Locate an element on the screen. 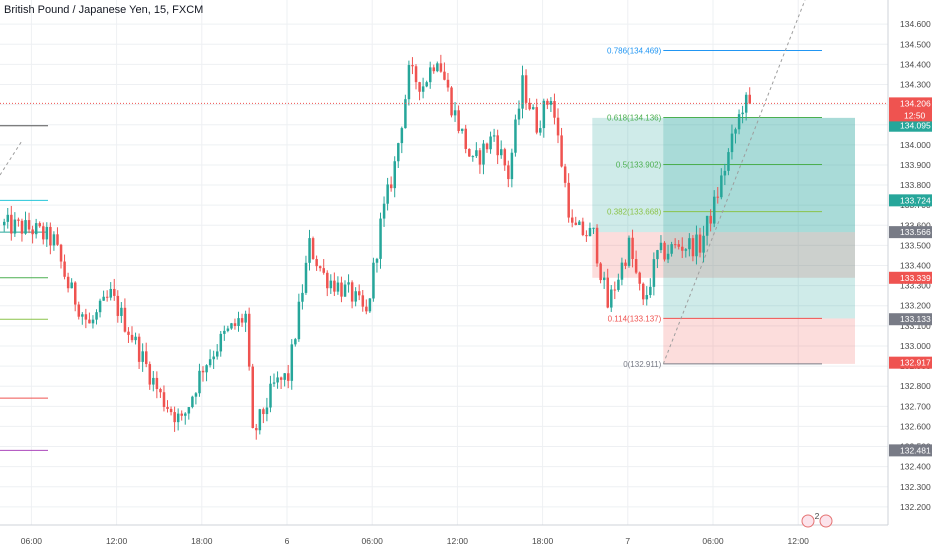 The image size is (932, 550). target-zone-lower is located at coordinates (759, 218).